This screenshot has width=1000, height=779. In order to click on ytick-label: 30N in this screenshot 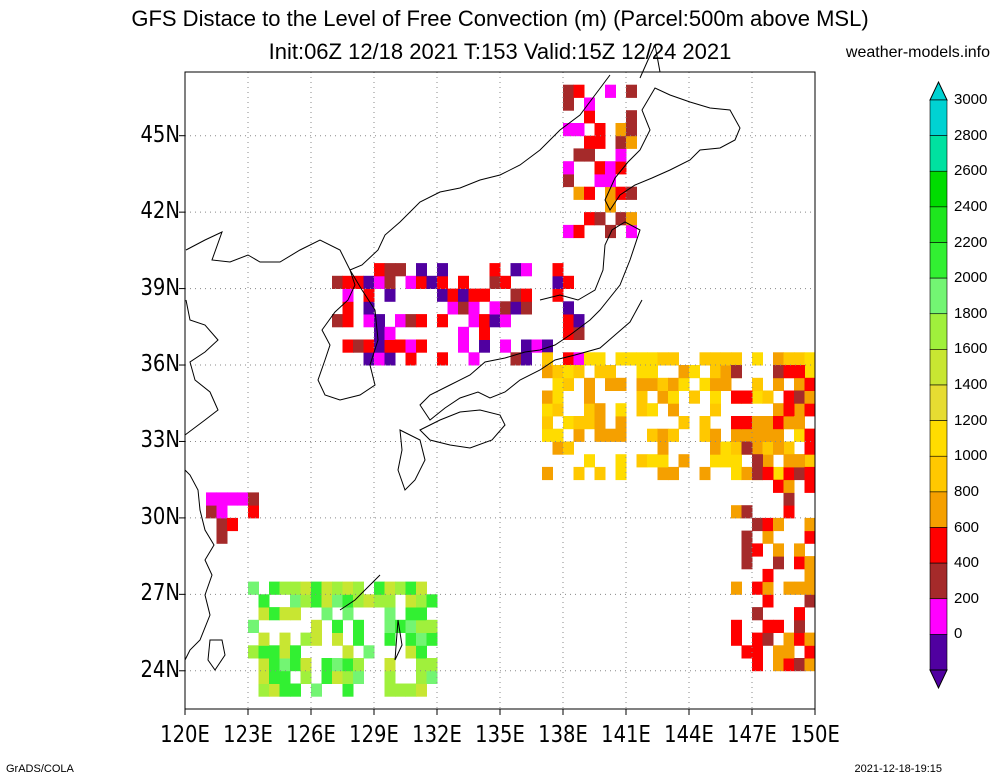, I will do `click(160, 516)`.